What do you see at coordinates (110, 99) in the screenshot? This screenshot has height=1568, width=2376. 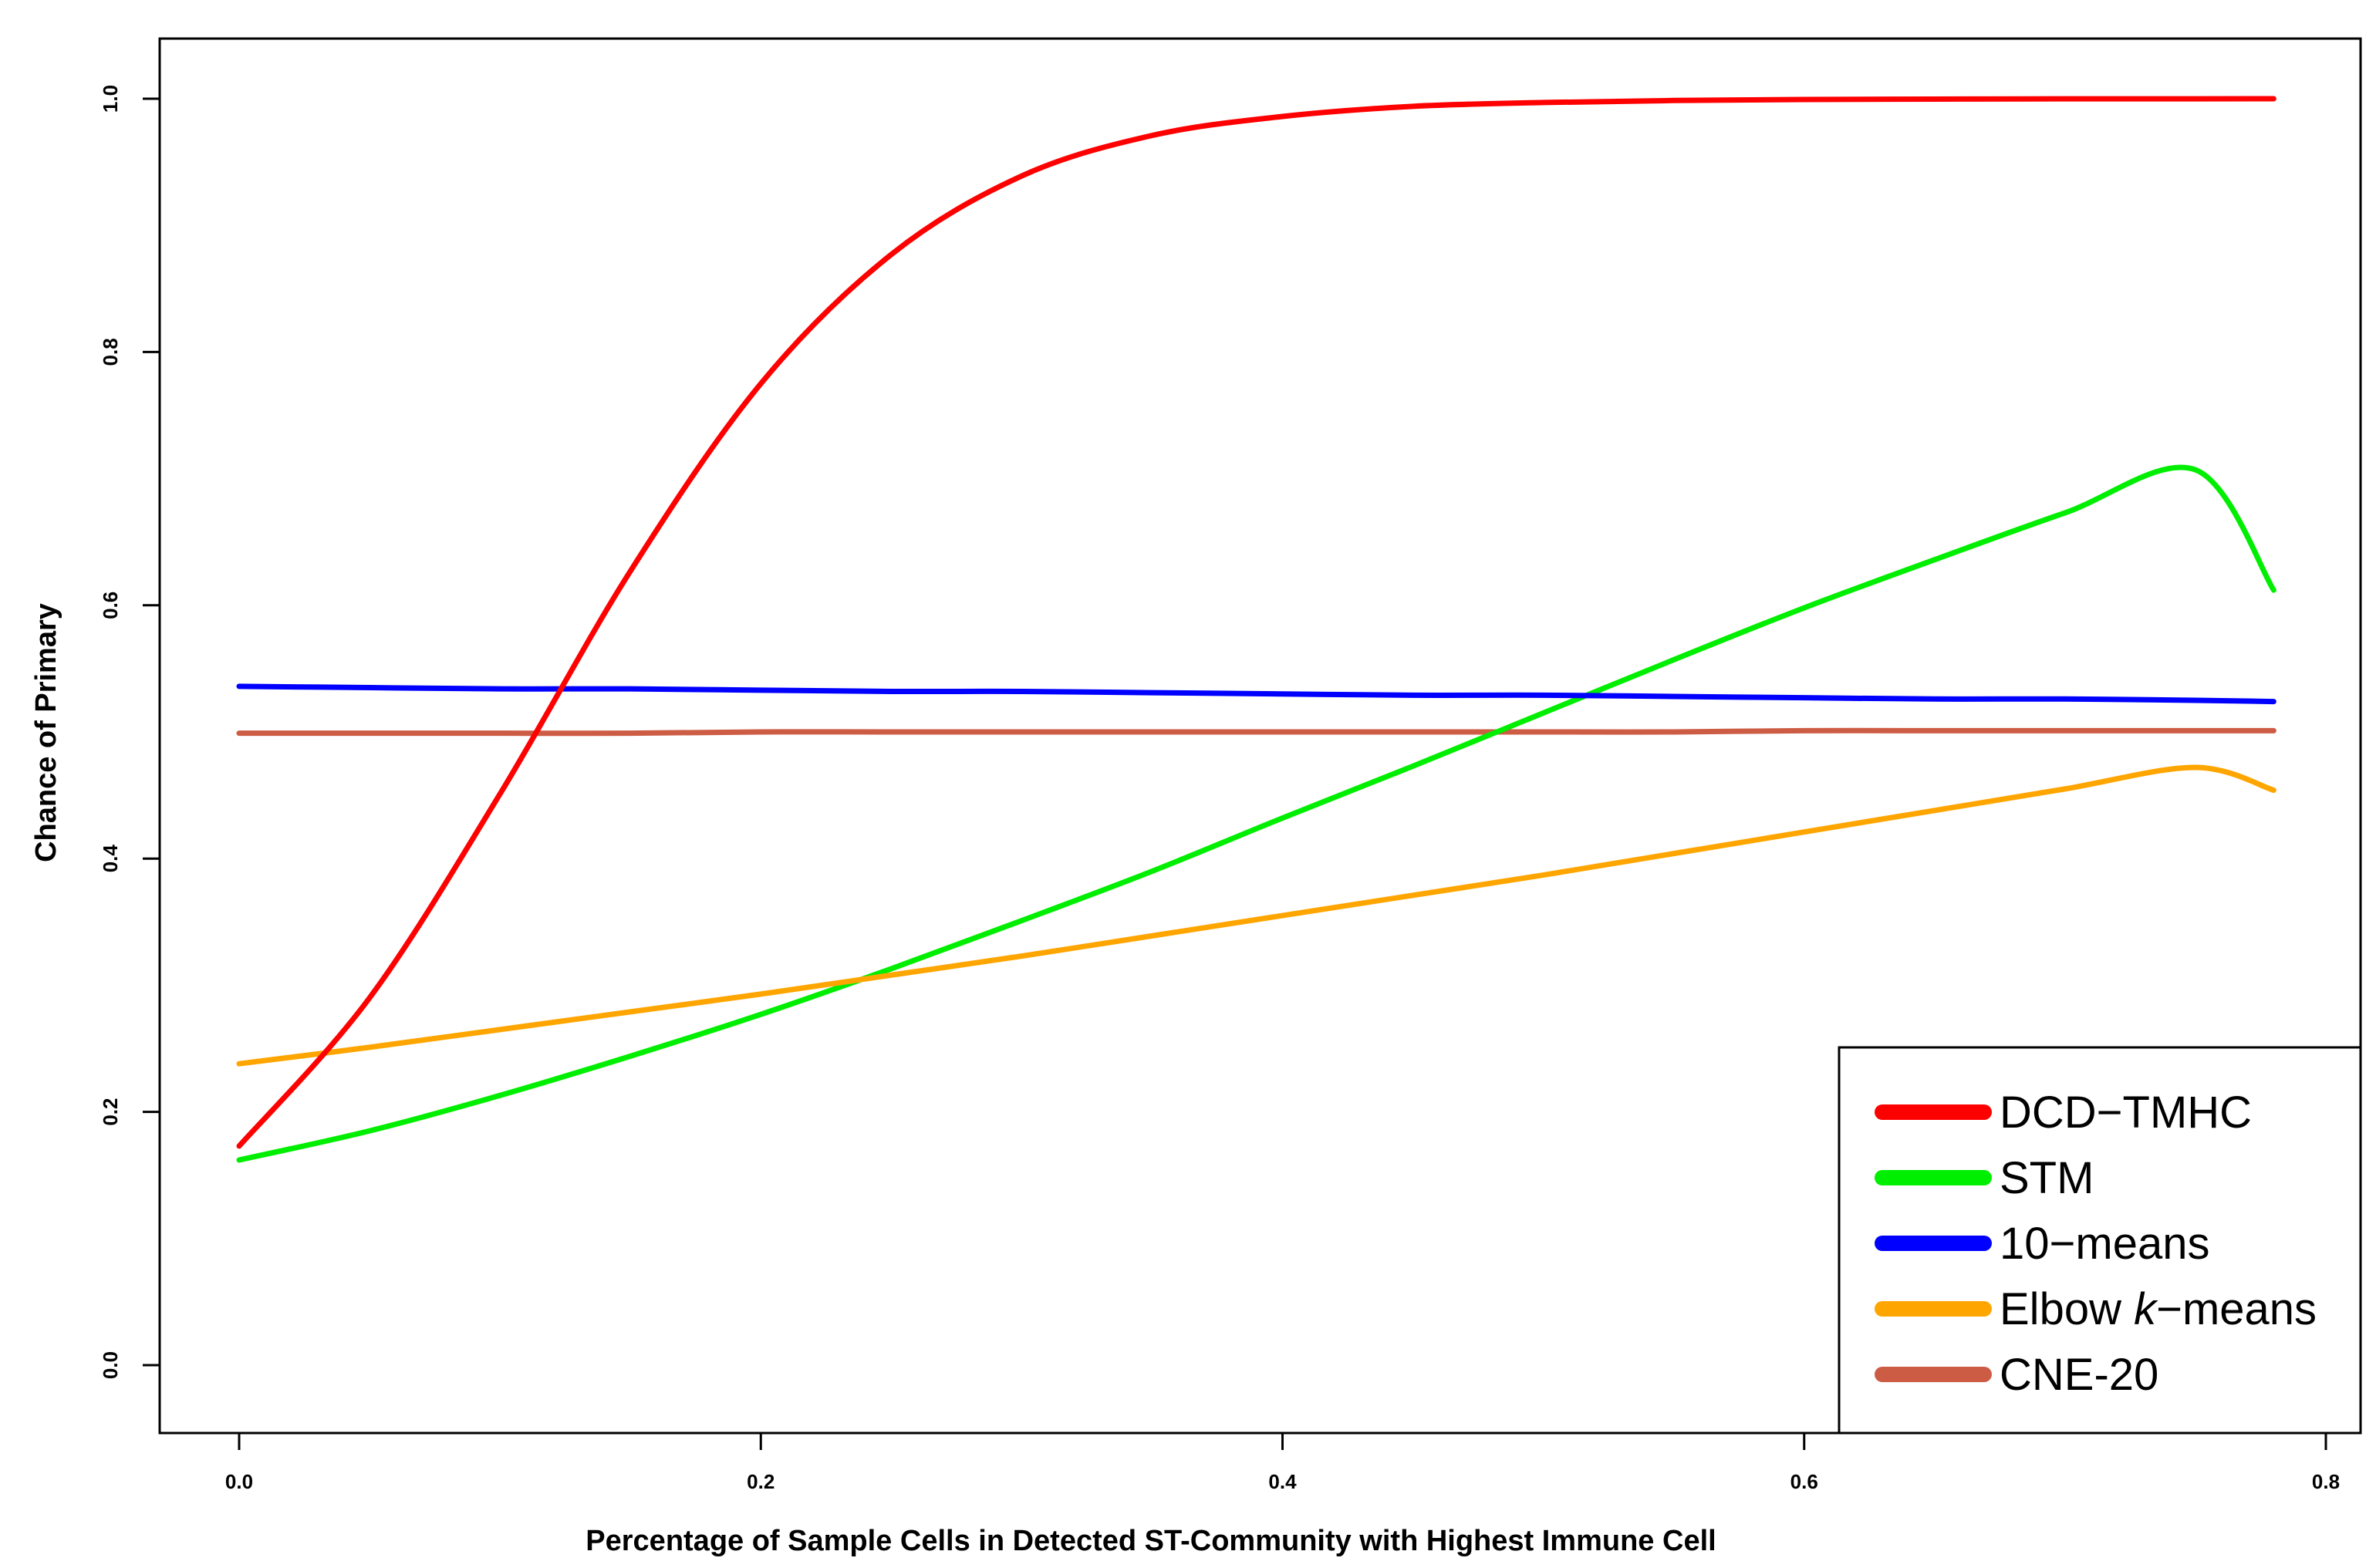 I see `y-tick-label: 1.0` at bounding box center [110, 99].